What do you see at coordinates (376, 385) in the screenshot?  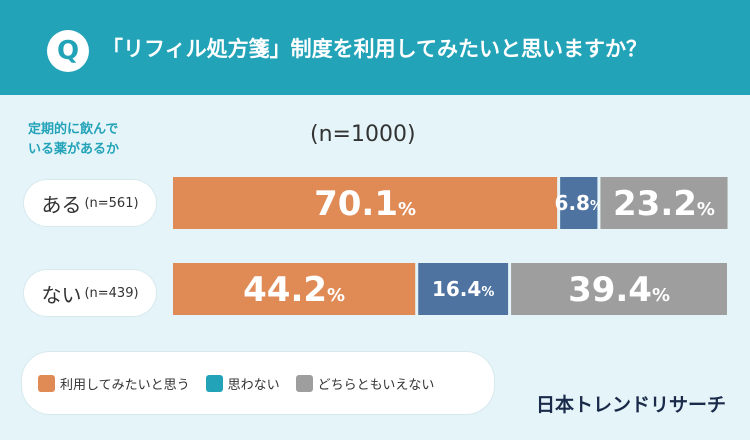 I see `legend-label: どちらともいえない` at bounding box center [376, 385].